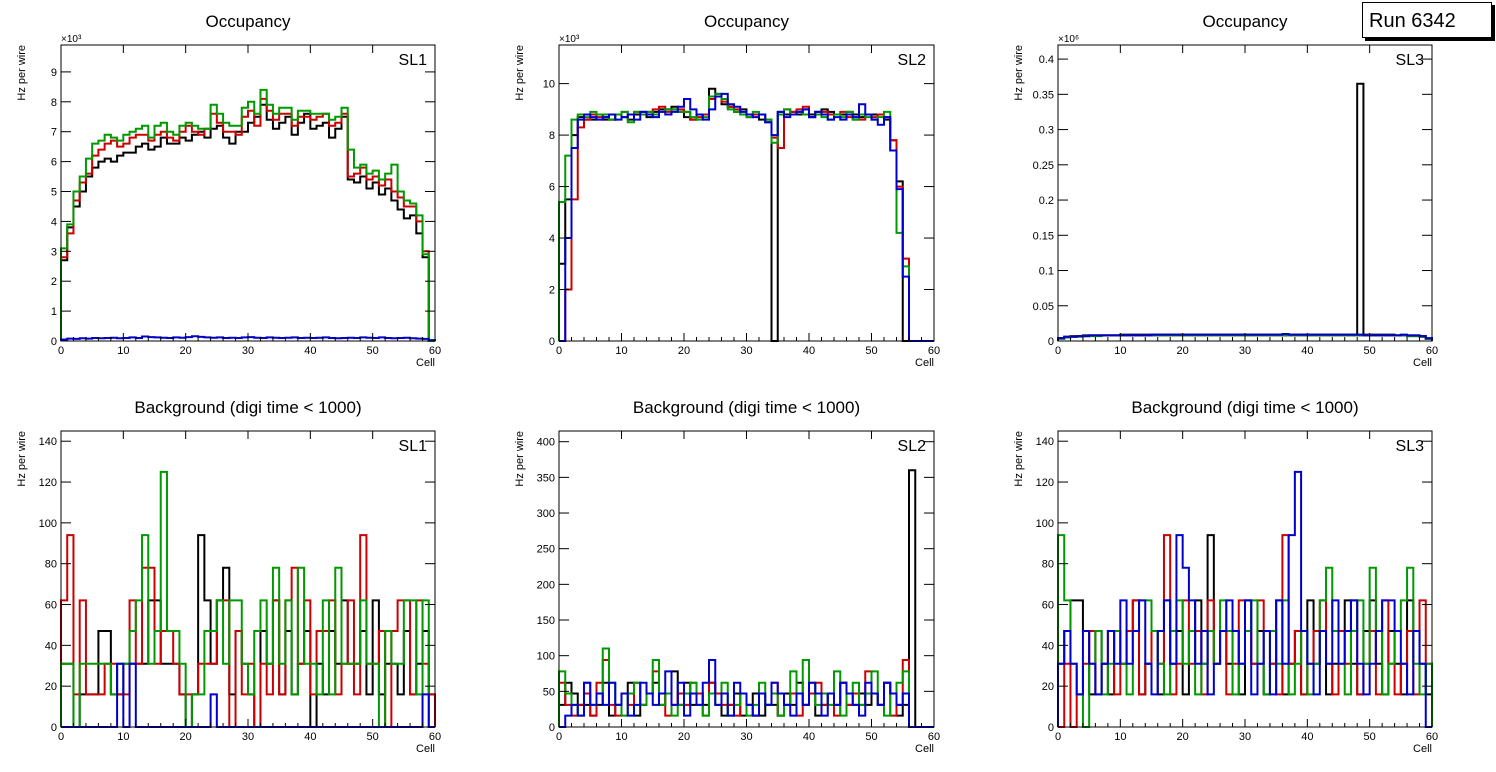 The image size is (1496, 772). Describe the element at coordinates (1043, 166) in the screenshot. I see `y-tick-label: 0.25` at that location.